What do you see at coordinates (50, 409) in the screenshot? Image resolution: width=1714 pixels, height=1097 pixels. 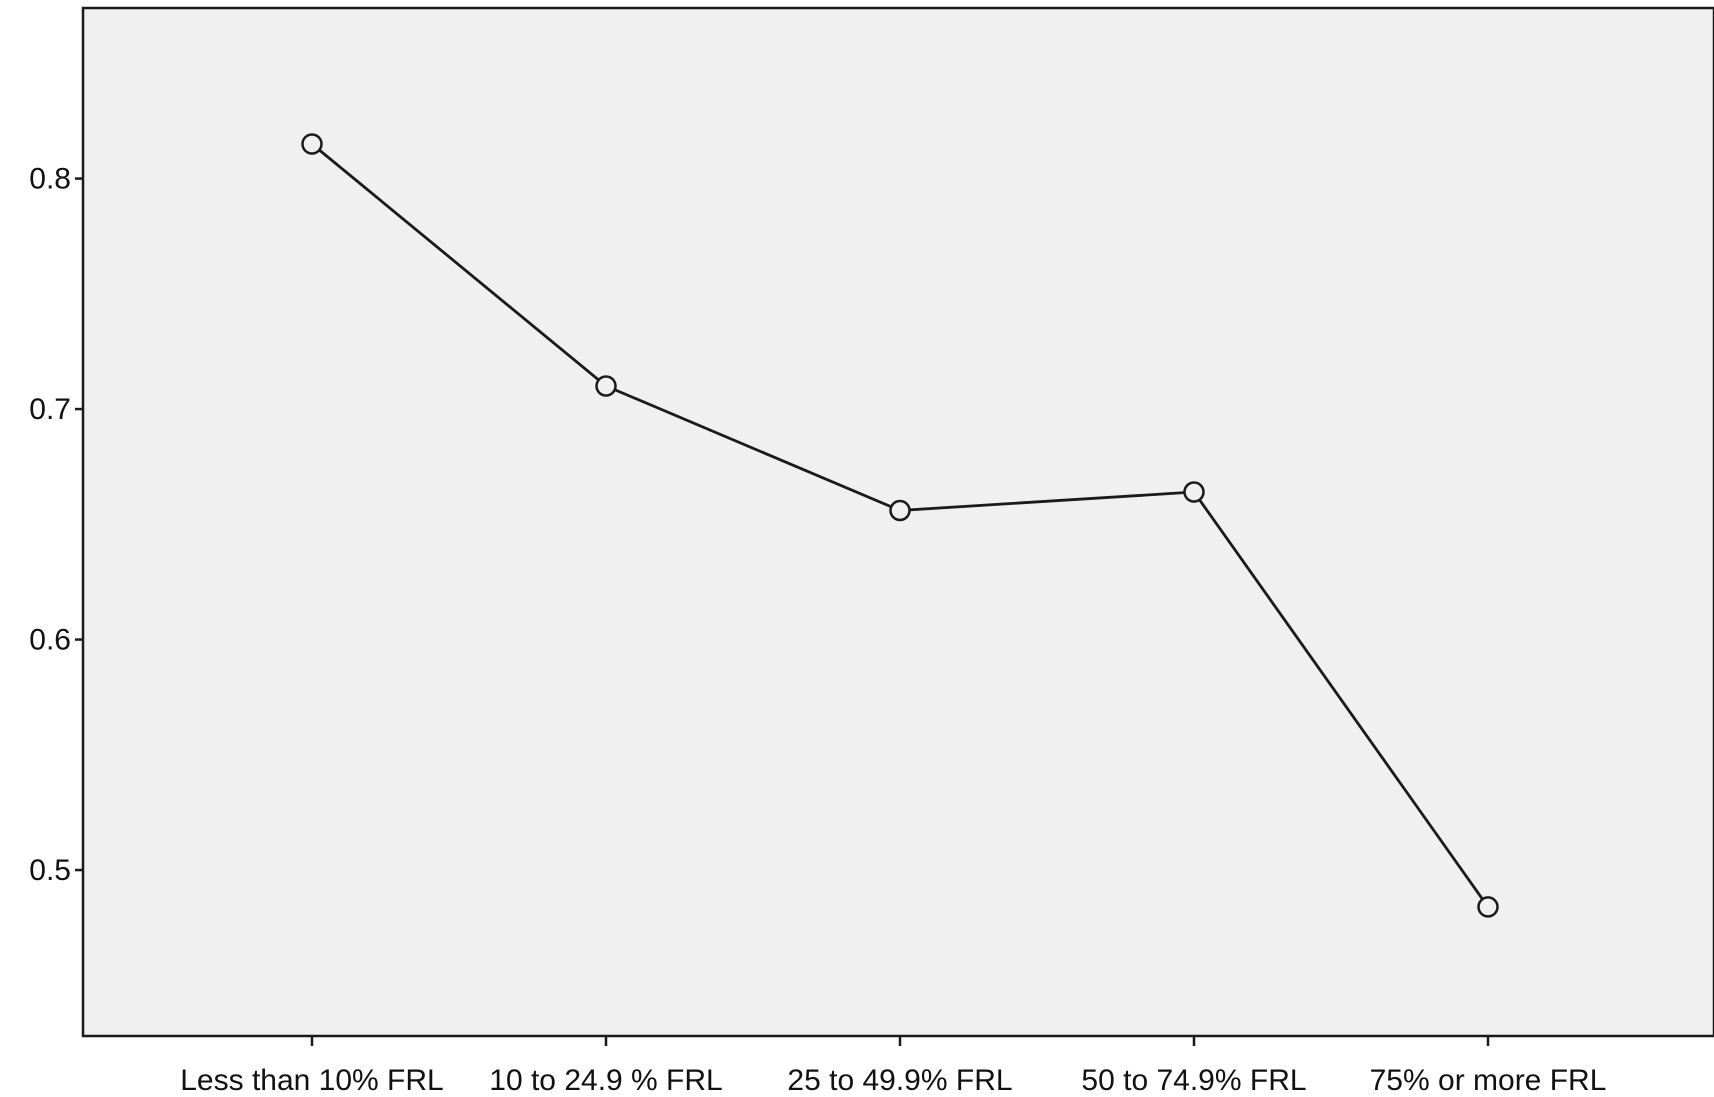 I see `y-tick-label: 0.7` at bounding box center [50, 409].